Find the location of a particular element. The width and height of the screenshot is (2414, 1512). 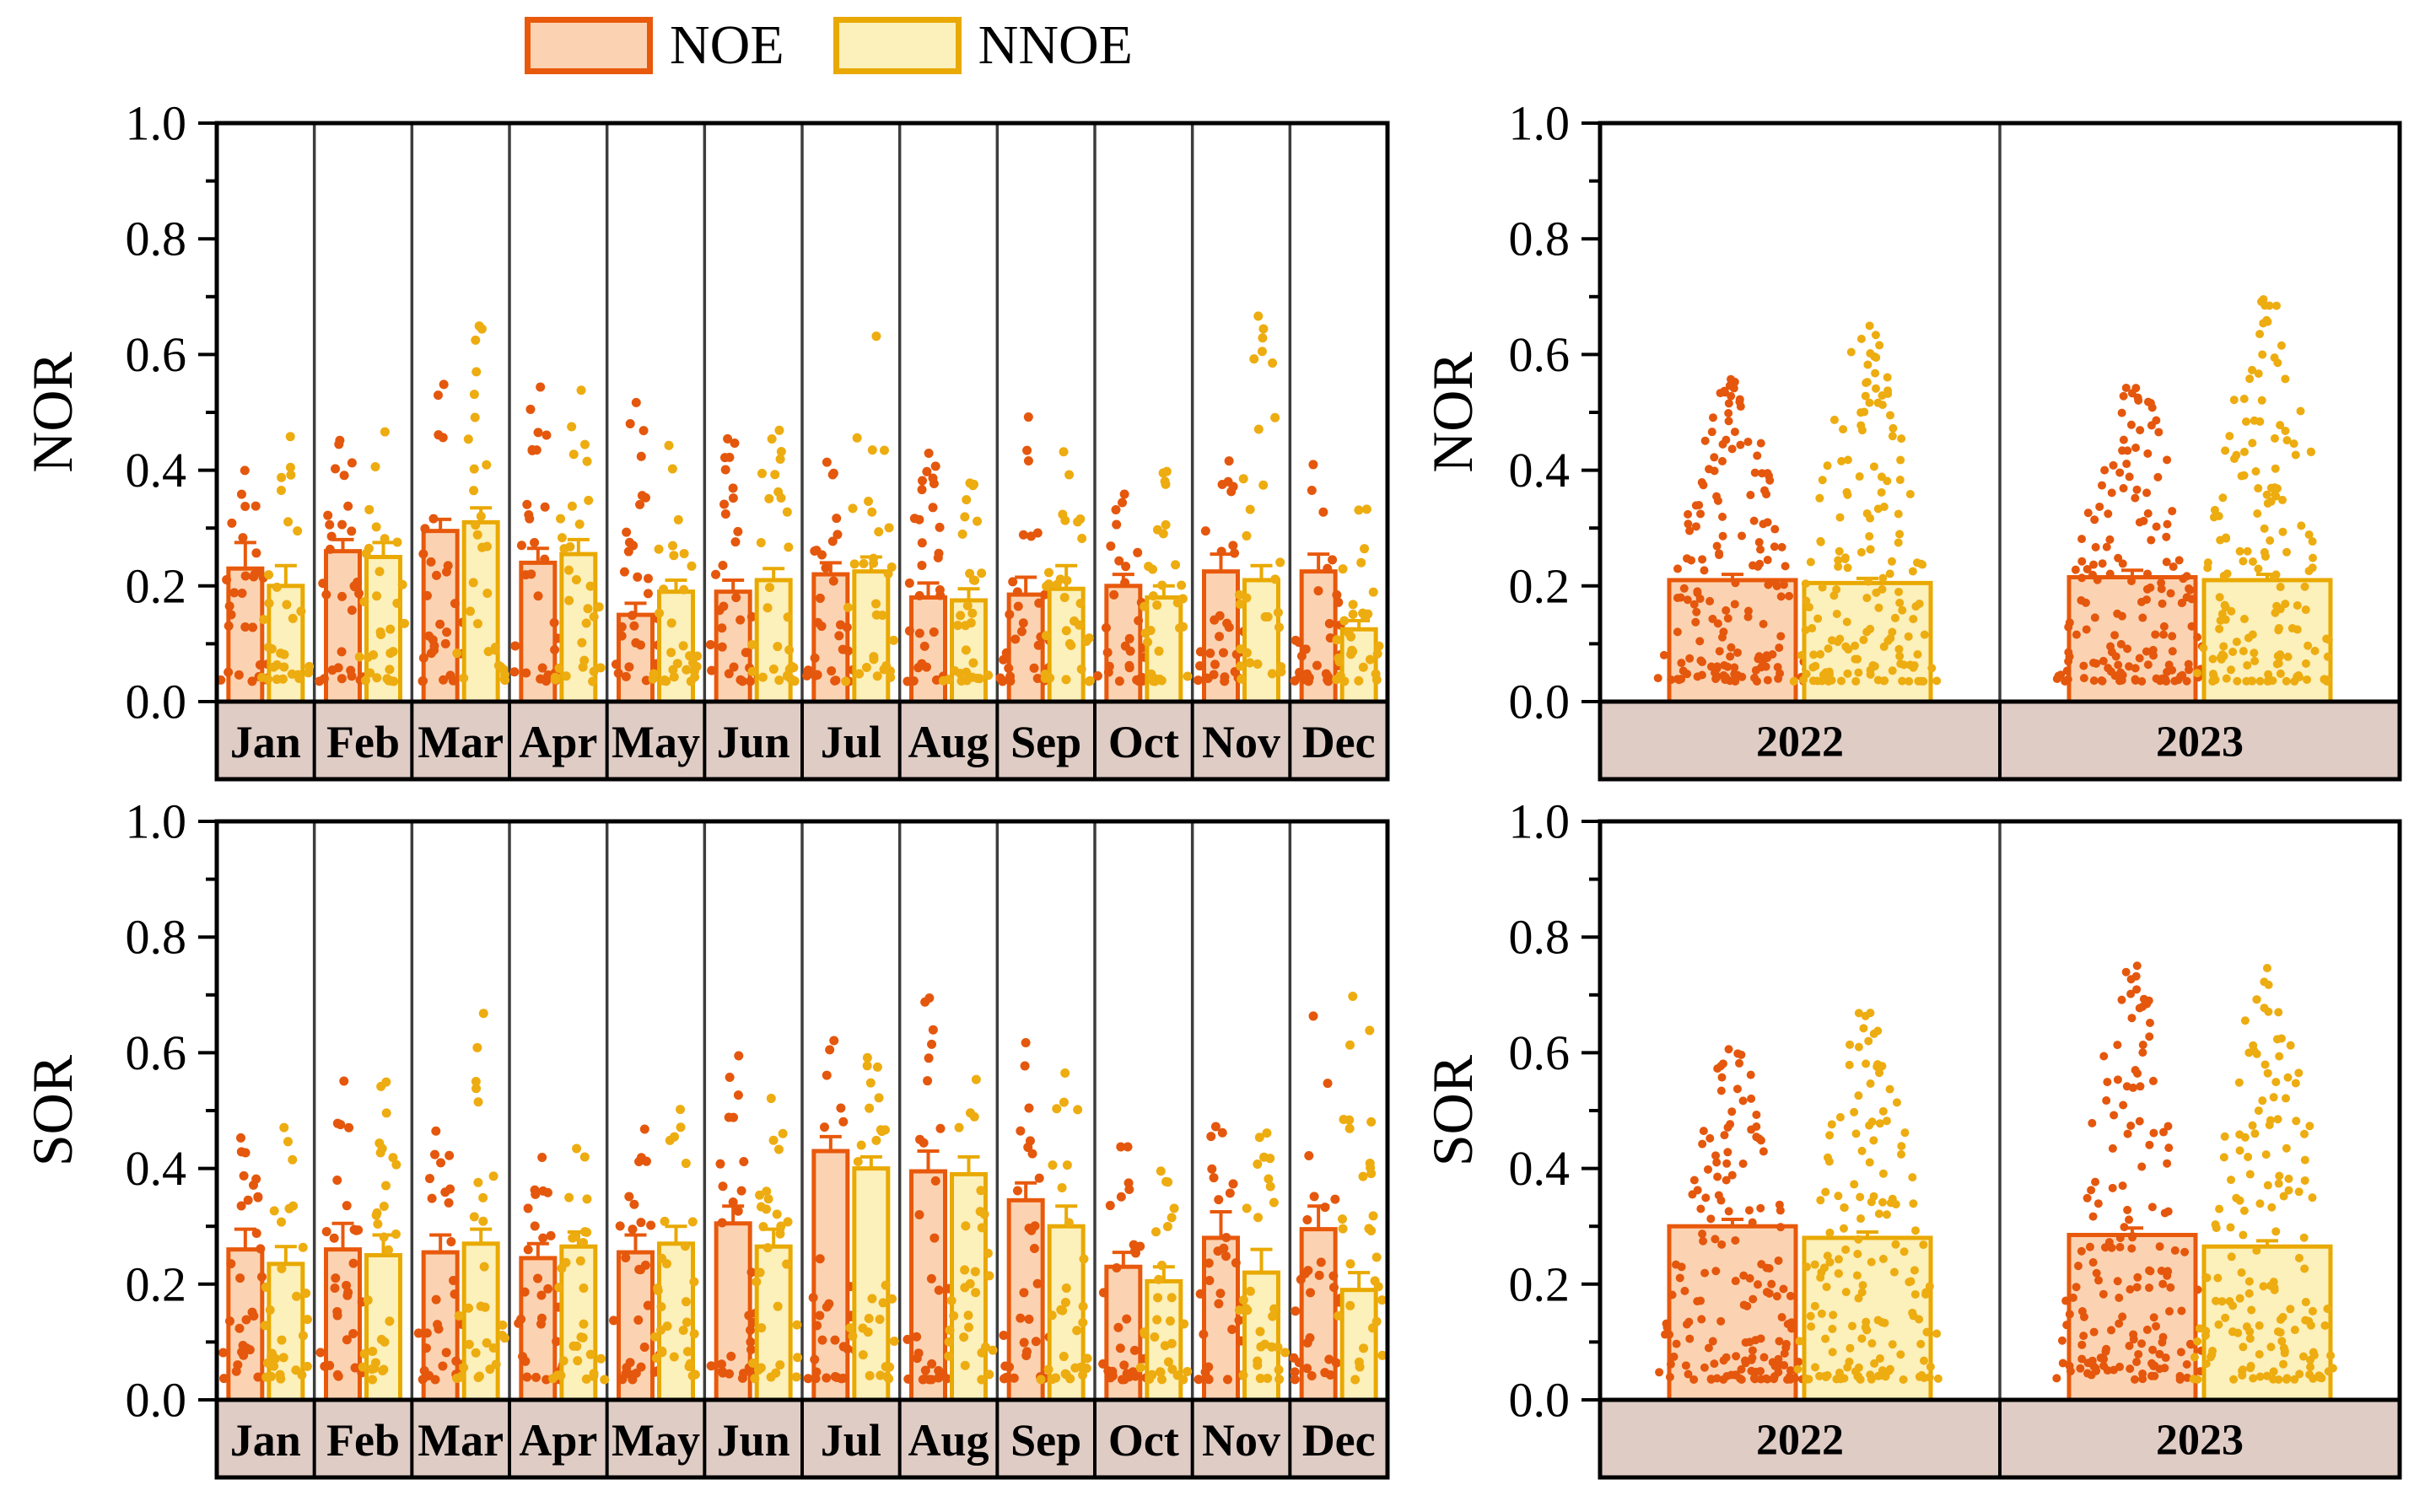

y-tick-label: 0.4 is located at coordinates (1540, 1169).